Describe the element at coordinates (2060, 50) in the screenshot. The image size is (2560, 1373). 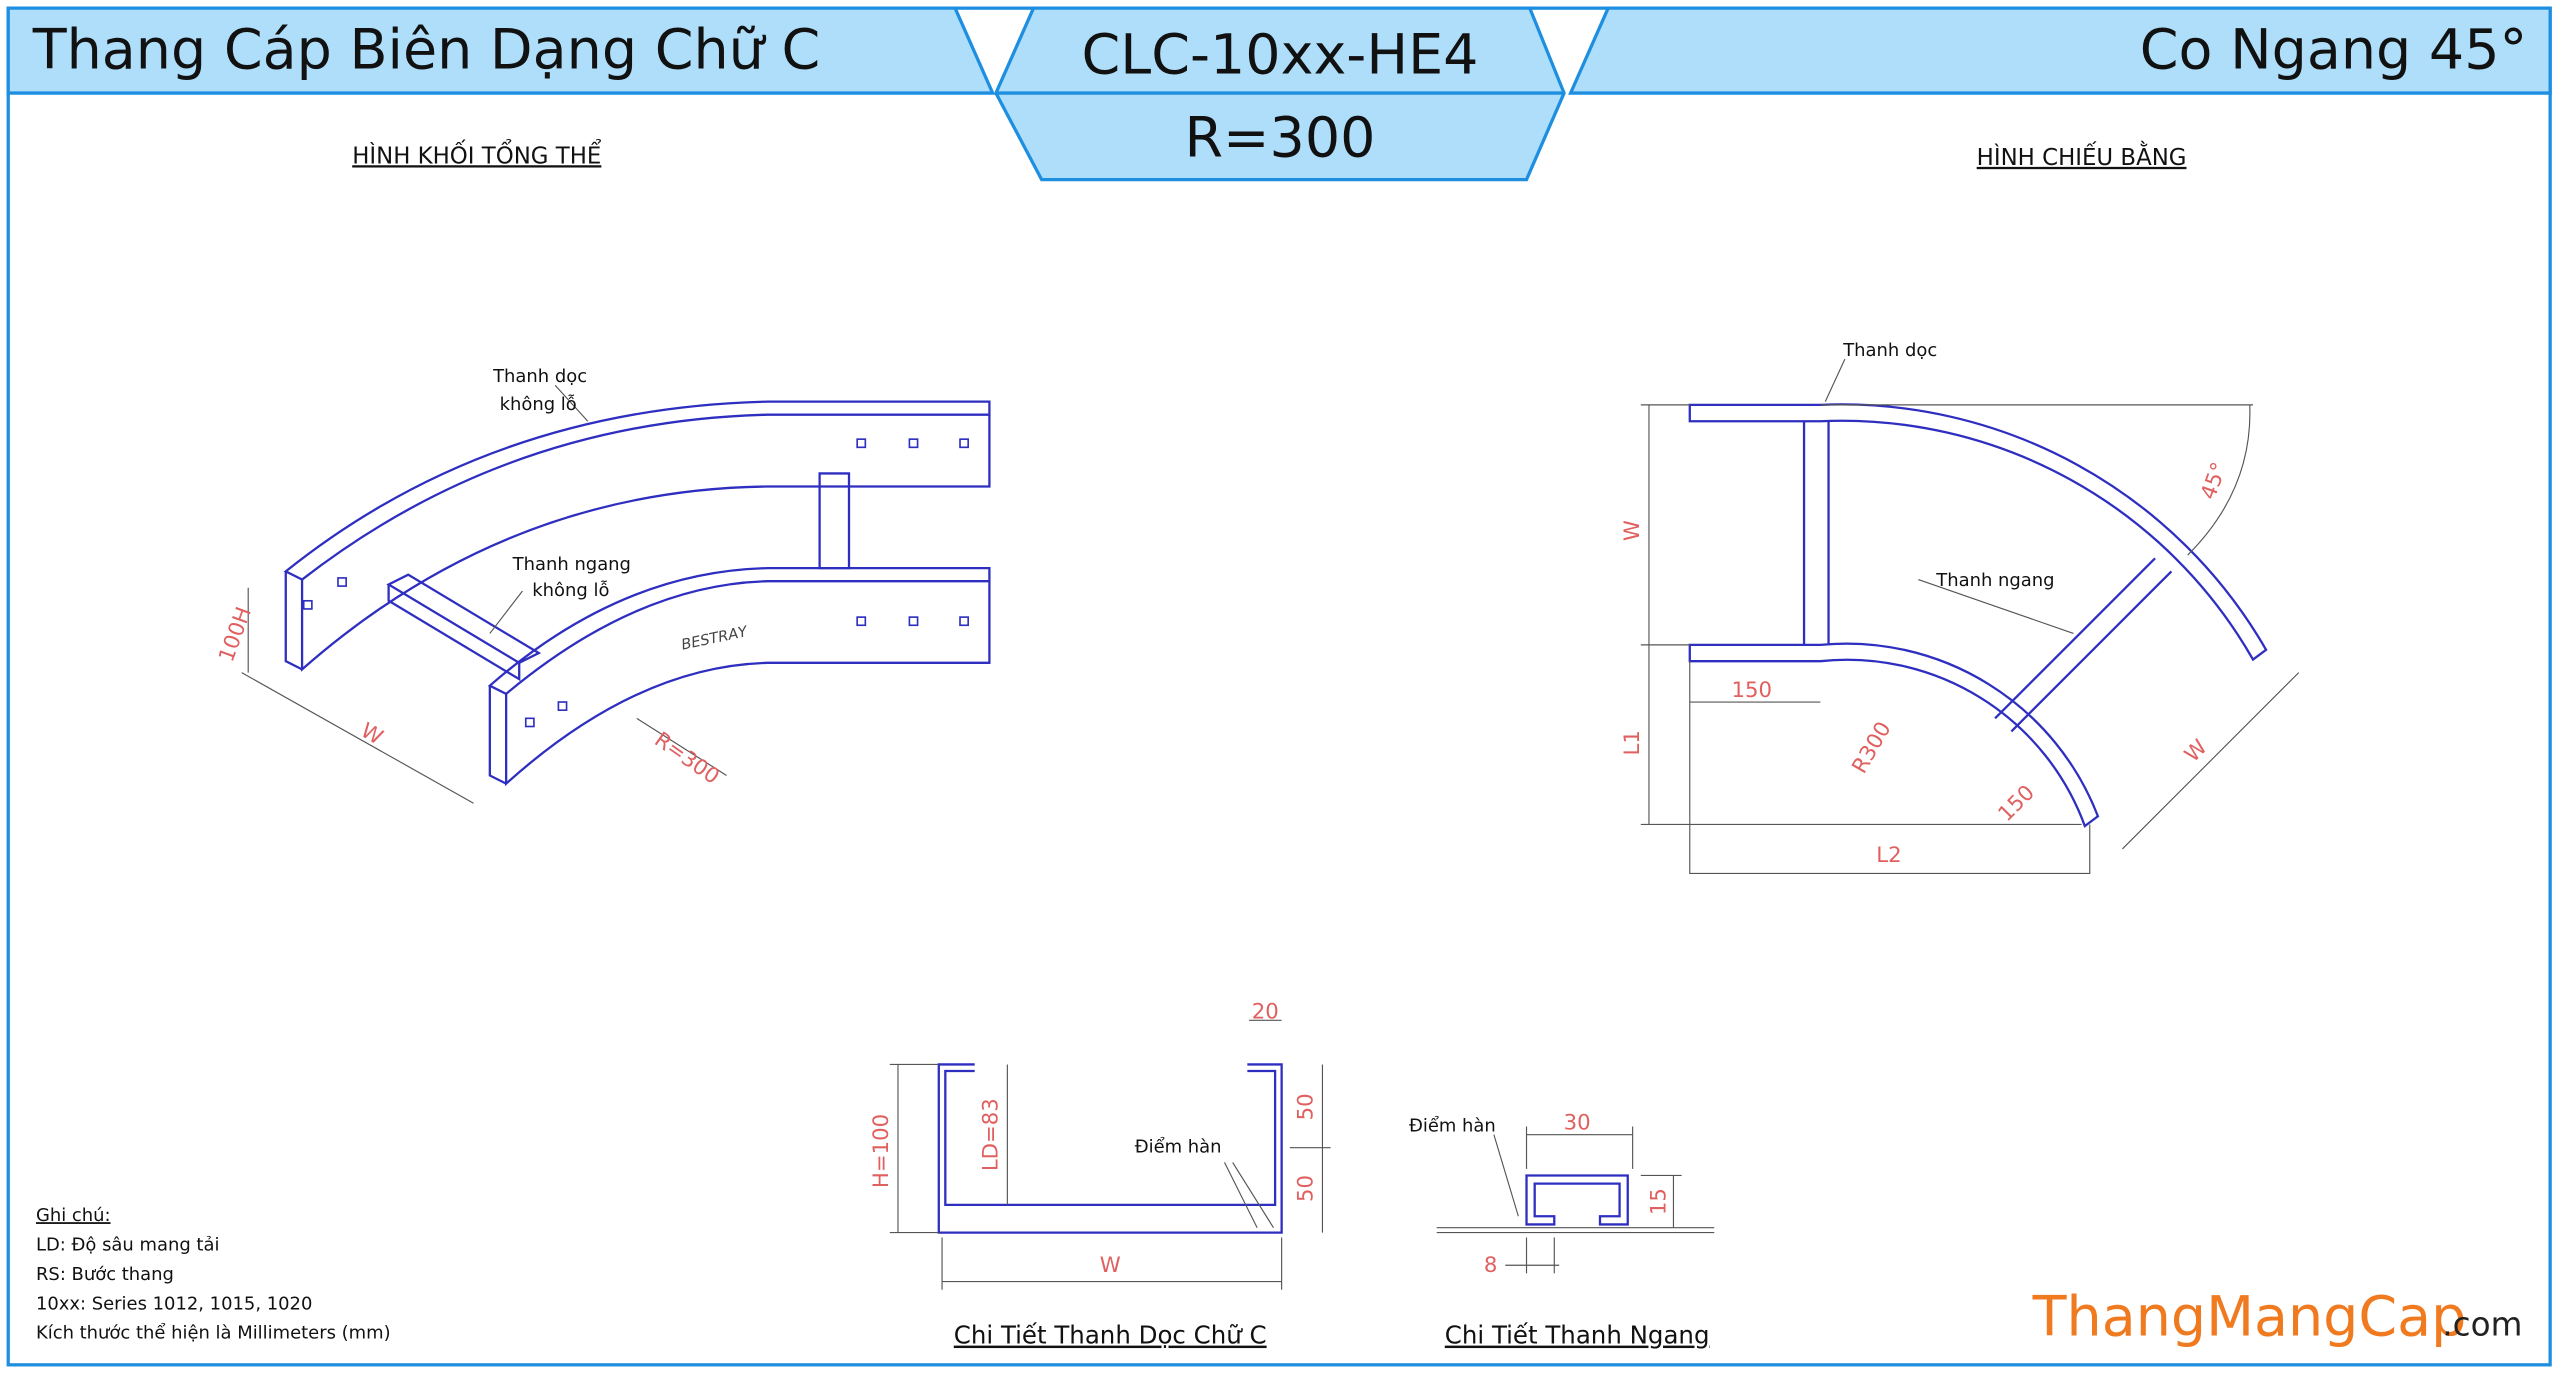
I see `header-right` at that location.